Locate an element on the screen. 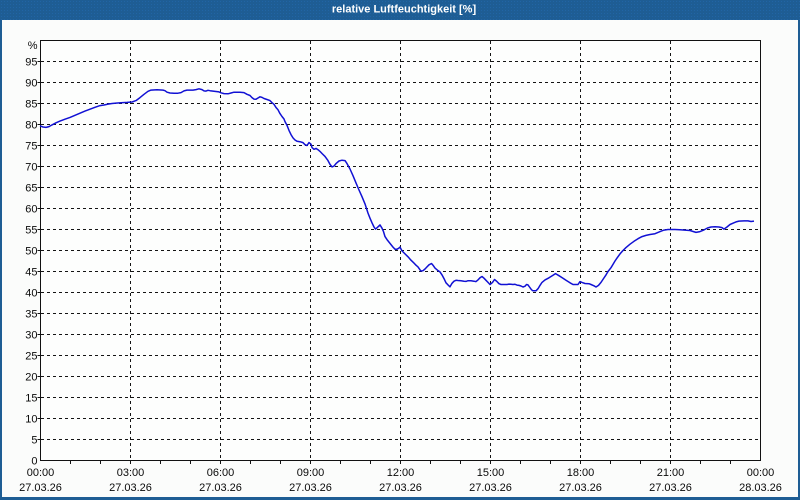  svg-text: 55 is located at coordinates (31, 231).